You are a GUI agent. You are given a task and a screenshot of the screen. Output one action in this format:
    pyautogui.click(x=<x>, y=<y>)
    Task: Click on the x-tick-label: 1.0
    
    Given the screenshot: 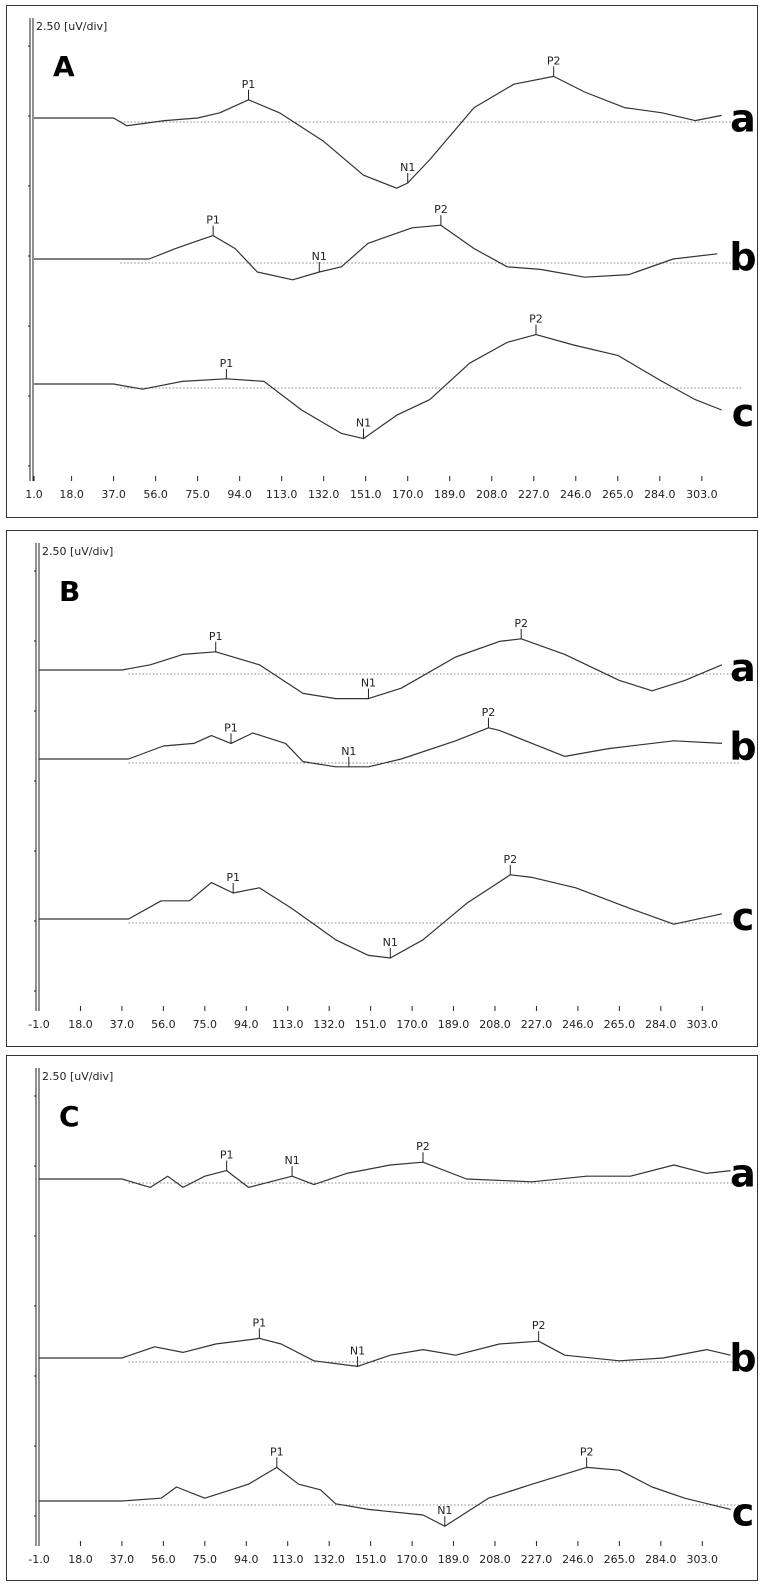 What is the action you would take?
    pyautogui.click(x=34, y=494)
    